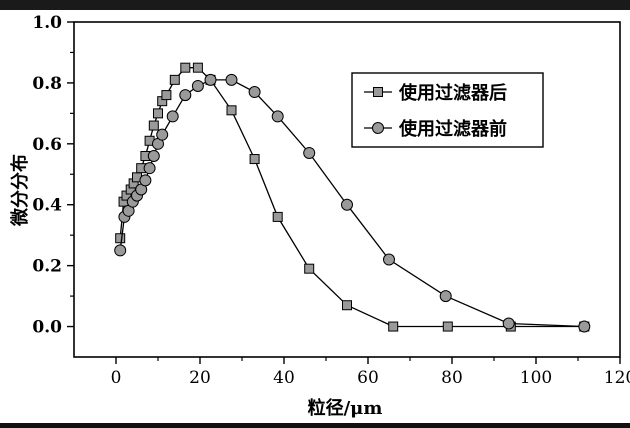  What do you see at coordinates (53, 175) in the screenshot?
I see `y-axis: 0.0 0.2 0.4 0.6 0.8 1.0` at bounding box center [53, 175].